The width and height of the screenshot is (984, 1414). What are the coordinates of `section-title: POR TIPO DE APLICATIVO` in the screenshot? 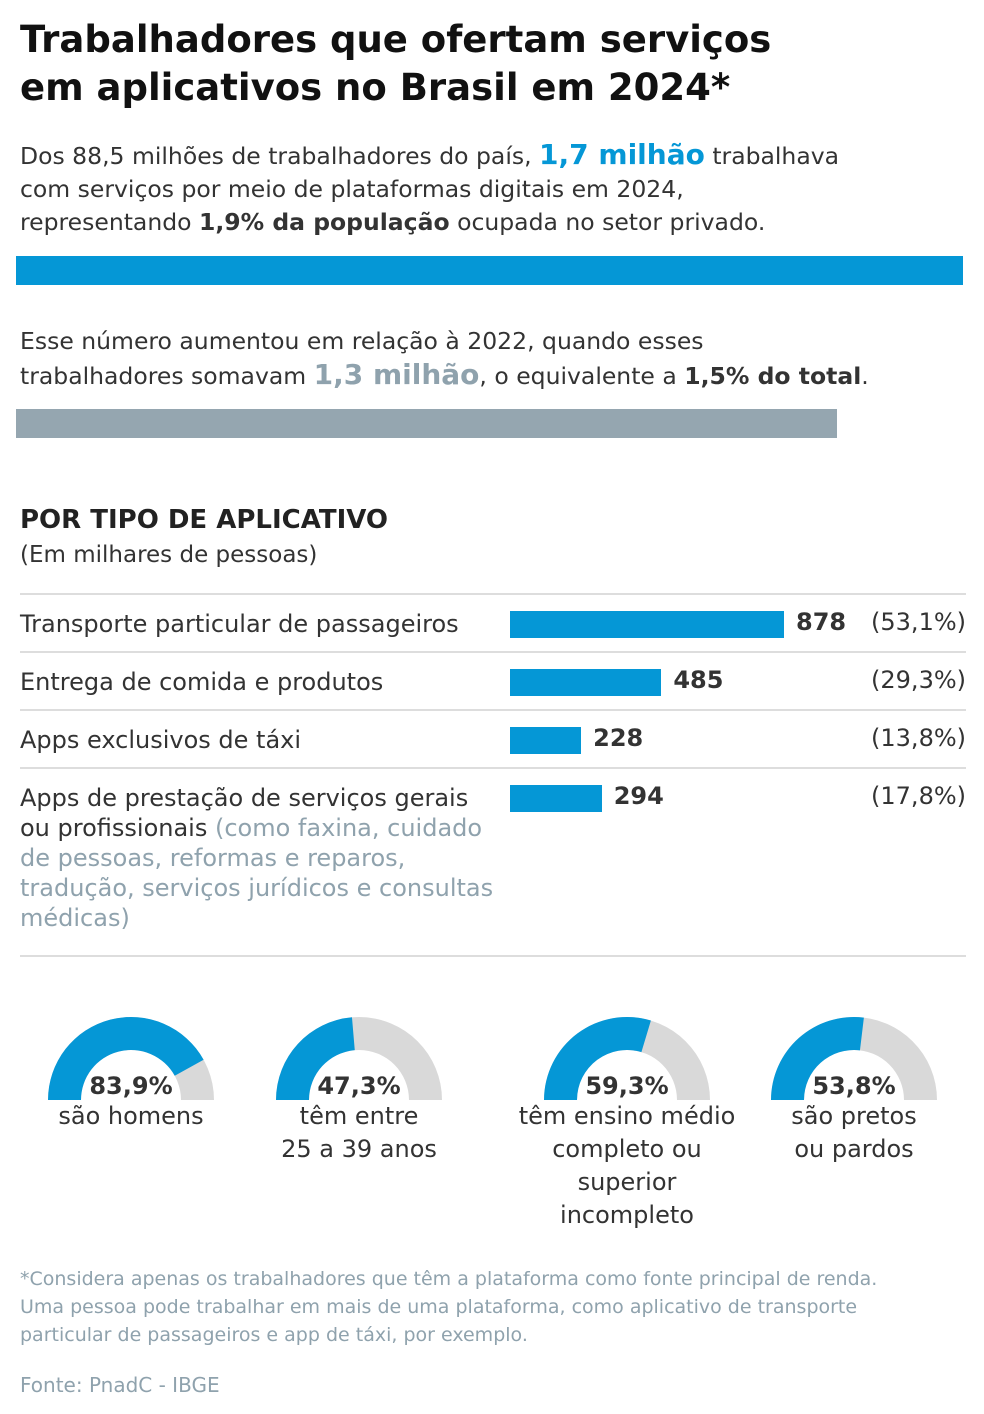 It's located at (204, 520).